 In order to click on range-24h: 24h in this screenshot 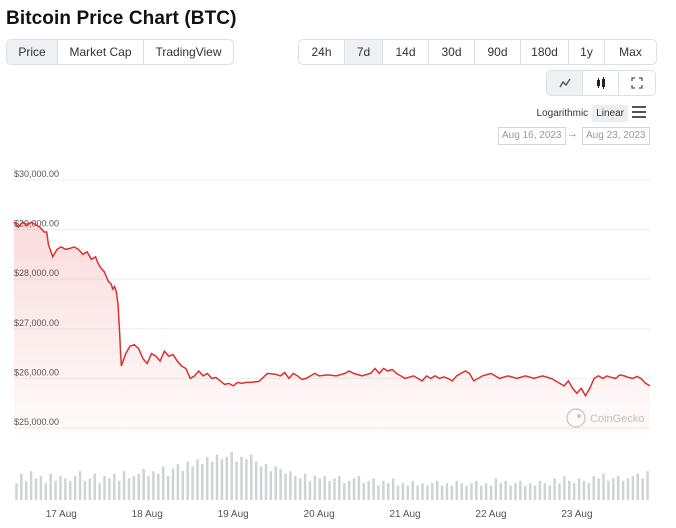, I will do `click(322, 52)`.